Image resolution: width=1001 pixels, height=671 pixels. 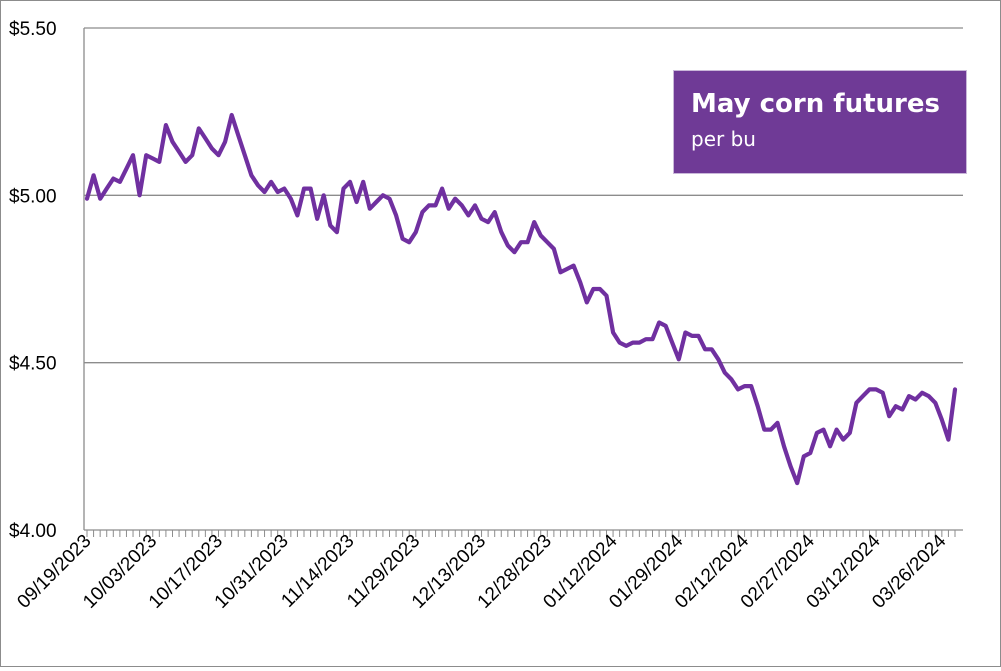 What do you see at coordinates (815, 104) in the screenshot?
I see `chart-title: May corn futures` at bounding box center [815, 104].